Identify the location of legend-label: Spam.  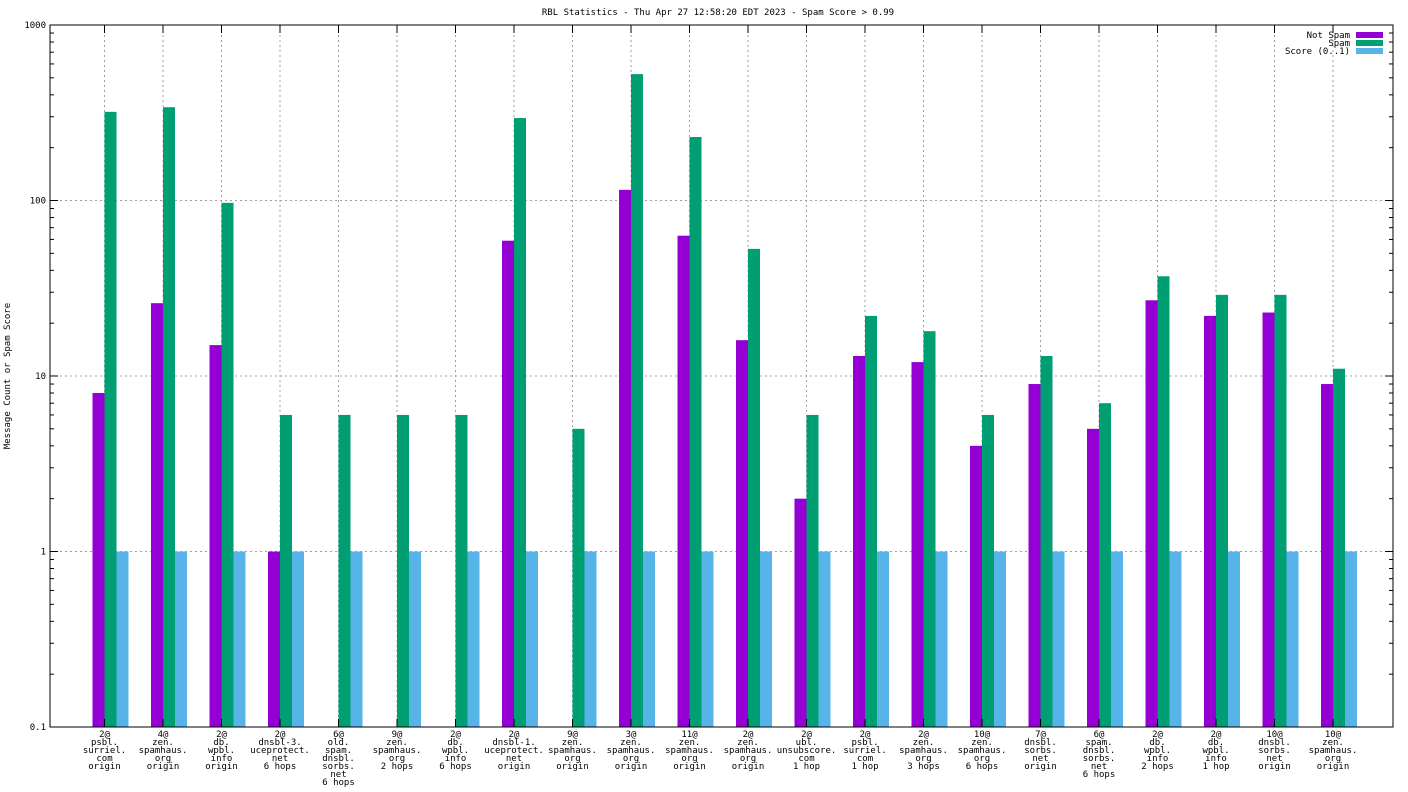
(1339, 44).